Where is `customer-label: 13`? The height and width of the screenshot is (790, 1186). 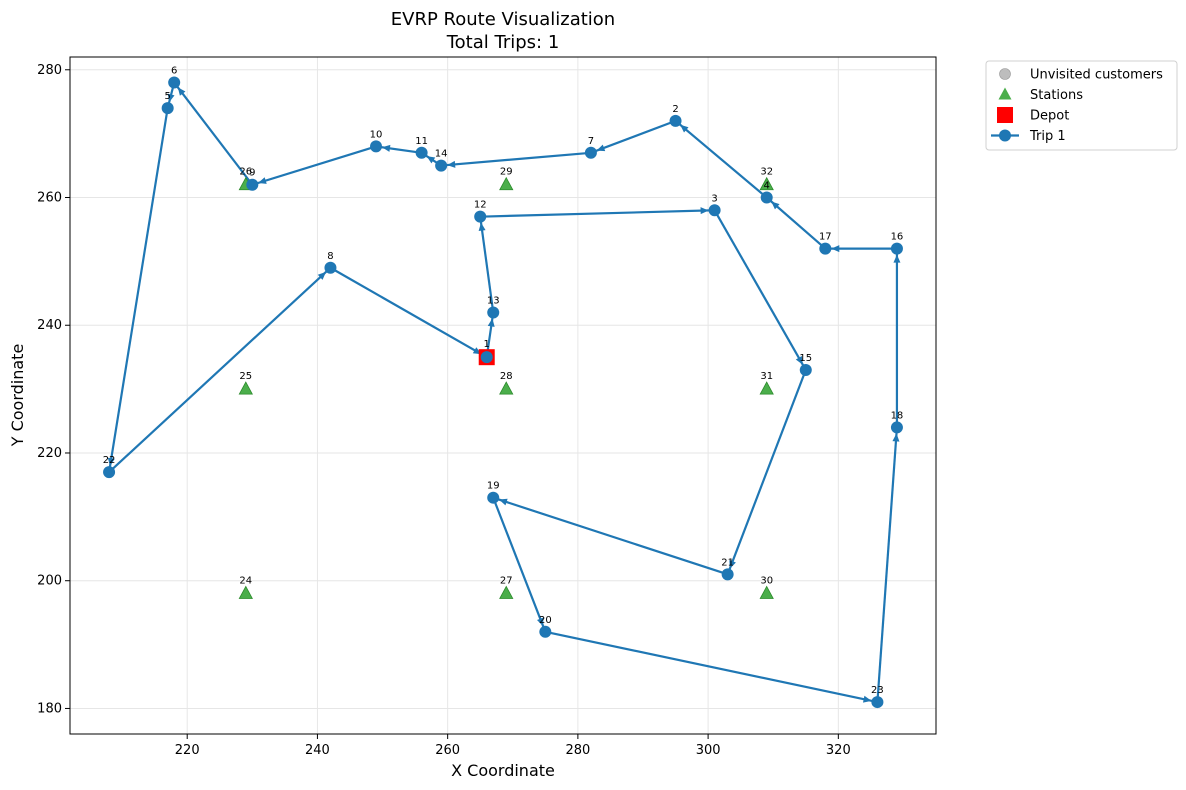
customer-label: 13 is located at coordinates (493, 300).